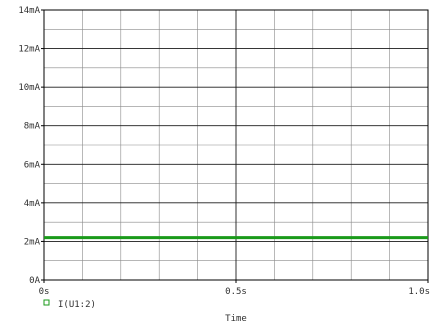 The image size is (431, 325). What do you see at coordinates (44, 292) in the screenshot?
I see `x-tick-label: 0s` at bounding box center [44, 292].